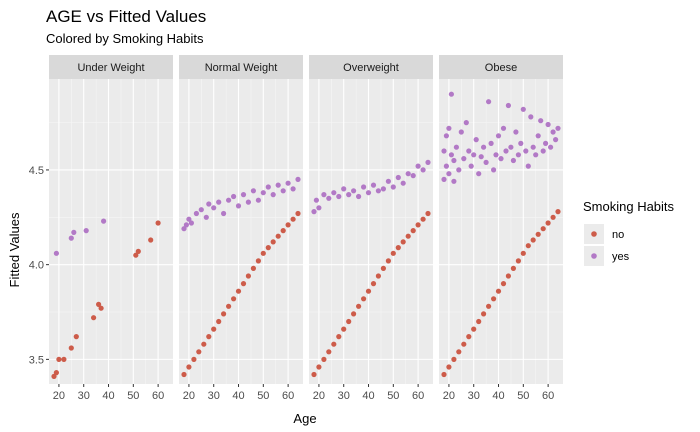  I want to click on legend-swatch-yes, so click(594, 256).